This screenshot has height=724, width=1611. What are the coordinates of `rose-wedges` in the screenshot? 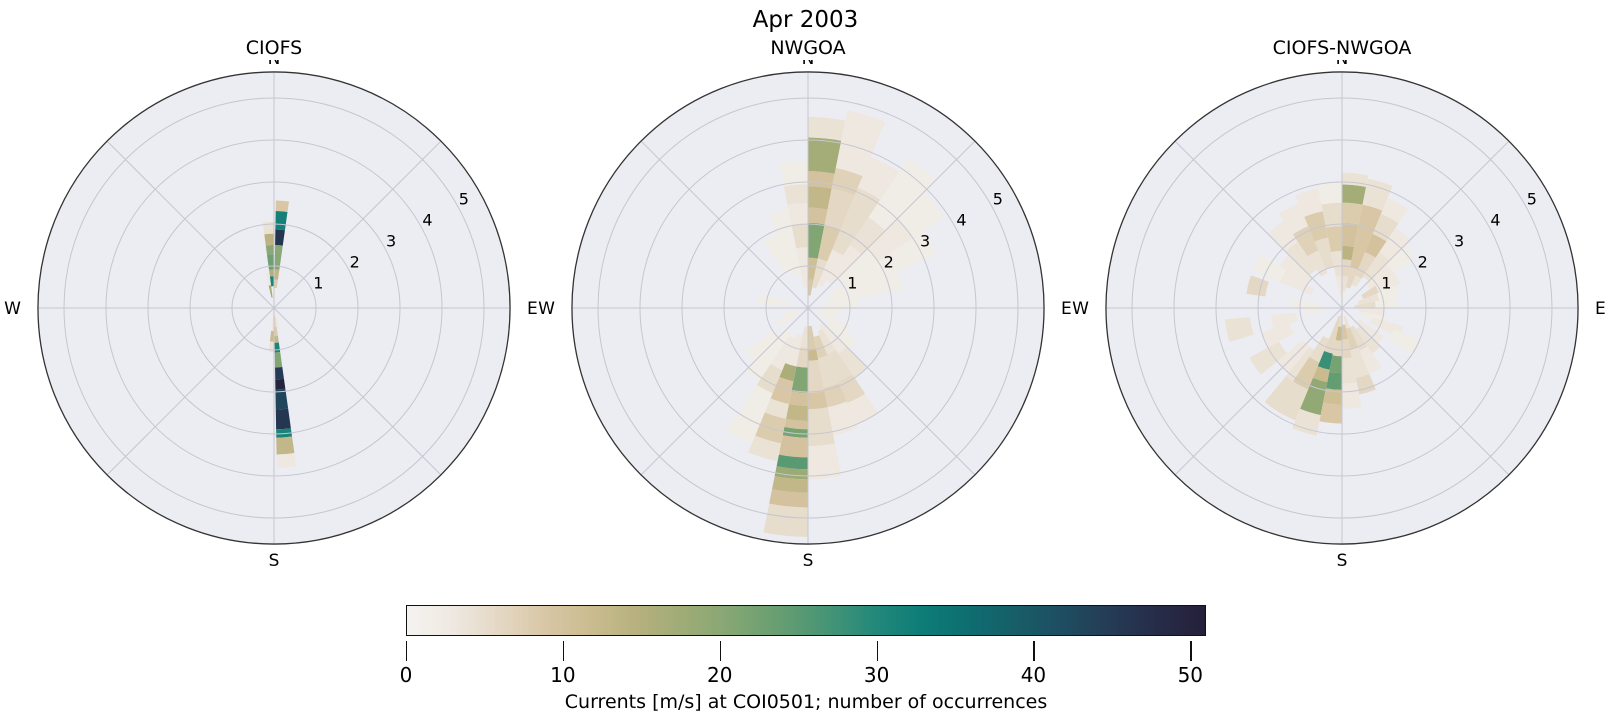 It's located at (279, 334).